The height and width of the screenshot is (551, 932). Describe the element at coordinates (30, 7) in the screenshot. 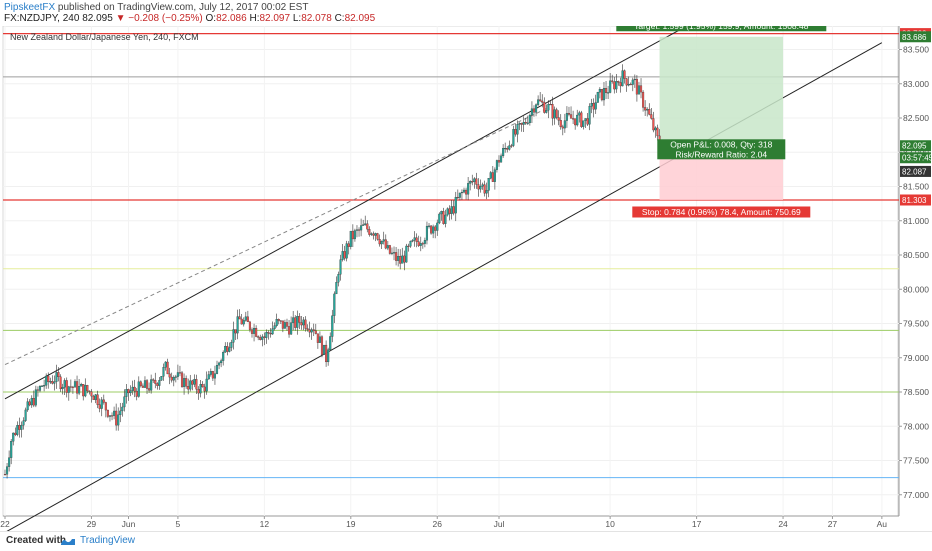

I see `author-link: PipskeetFX` at that location.